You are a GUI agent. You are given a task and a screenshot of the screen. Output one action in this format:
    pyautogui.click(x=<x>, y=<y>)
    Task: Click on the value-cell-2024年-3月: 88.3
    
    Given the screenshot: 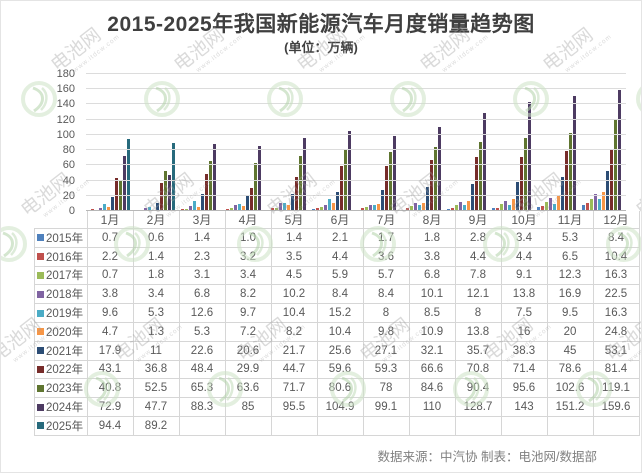 What is the action you would take?
    pyautogui.click(x=202, y=407)
    